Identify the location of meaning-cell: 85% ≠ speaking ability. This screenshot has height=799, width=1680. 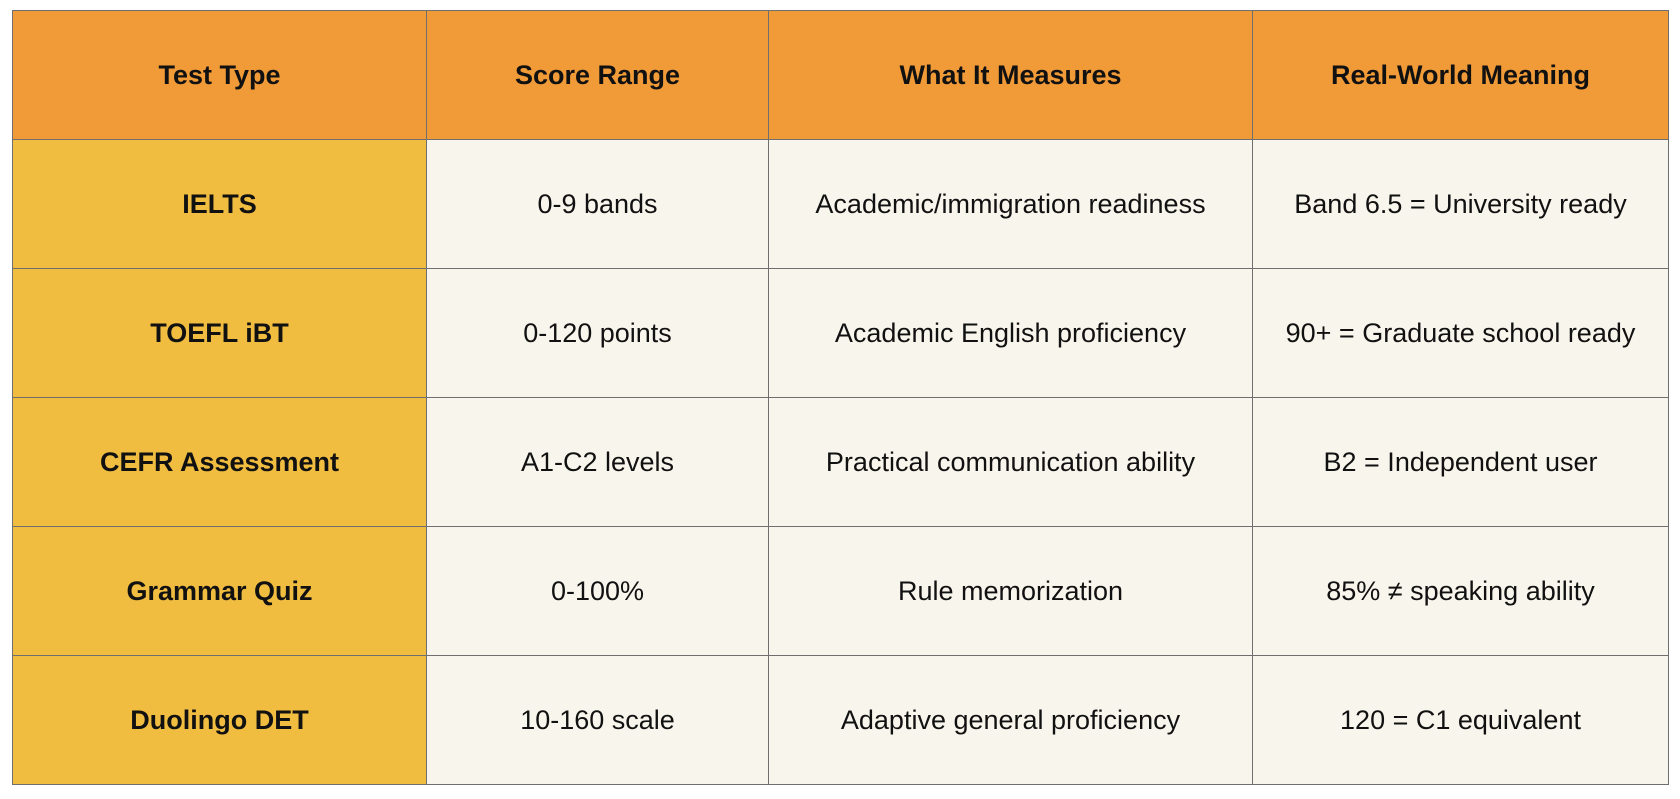
(1460, 591).